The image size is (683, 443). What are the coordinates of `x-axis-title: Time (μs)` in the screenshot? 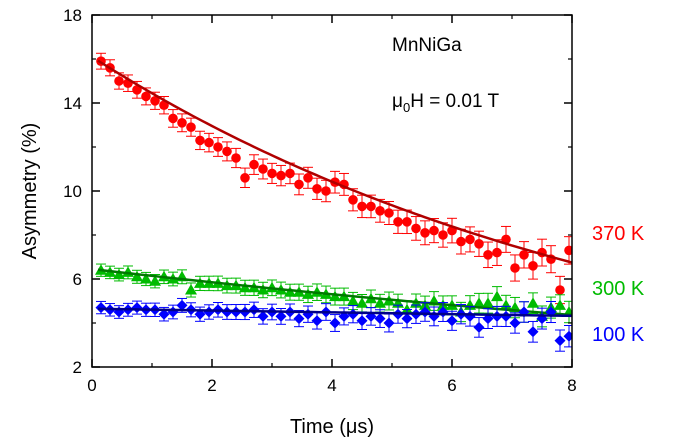 It's located at (332, 427).